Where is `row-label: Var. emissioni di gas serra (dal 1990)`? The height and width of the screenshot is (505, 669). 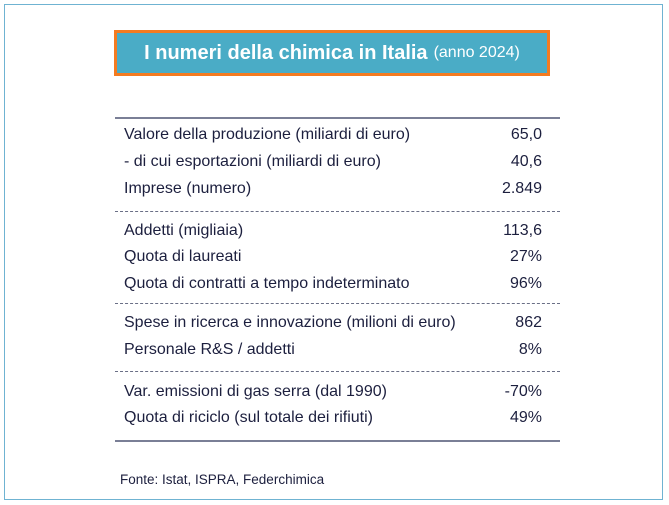 row-label: Var. emissioni di gas serra (dal 1990) is located at coordinates (255, 391).